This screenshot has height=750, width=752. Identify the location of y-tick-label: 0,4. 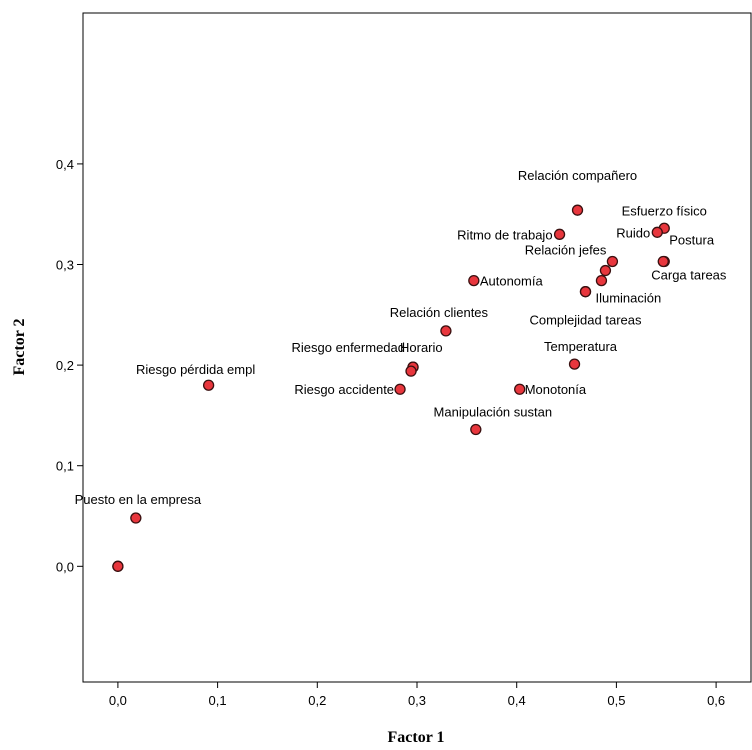
(65, 164).